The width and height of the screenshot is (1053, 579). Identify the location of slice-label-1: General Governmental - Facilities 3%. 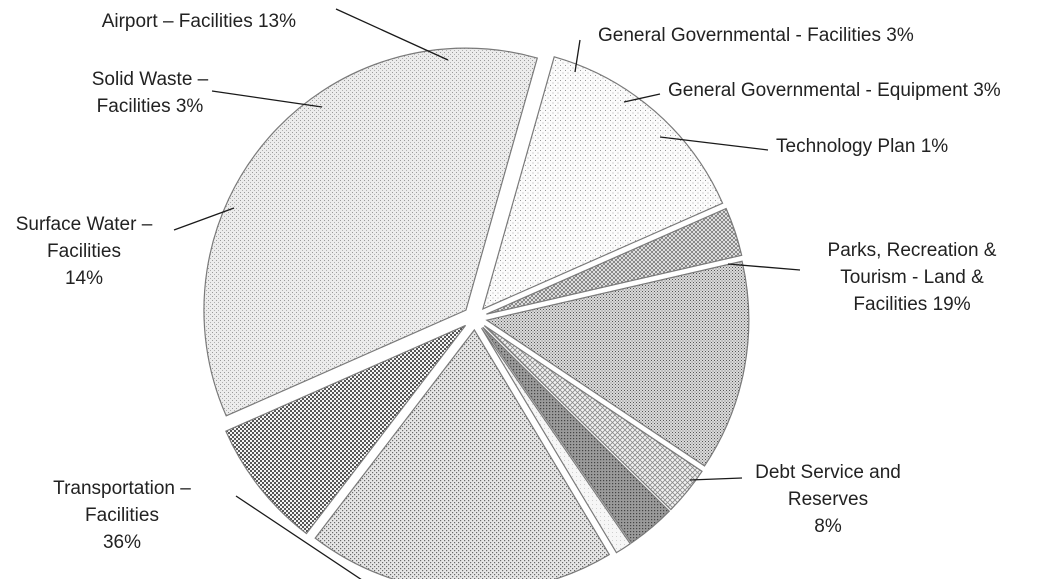
(756, 35).